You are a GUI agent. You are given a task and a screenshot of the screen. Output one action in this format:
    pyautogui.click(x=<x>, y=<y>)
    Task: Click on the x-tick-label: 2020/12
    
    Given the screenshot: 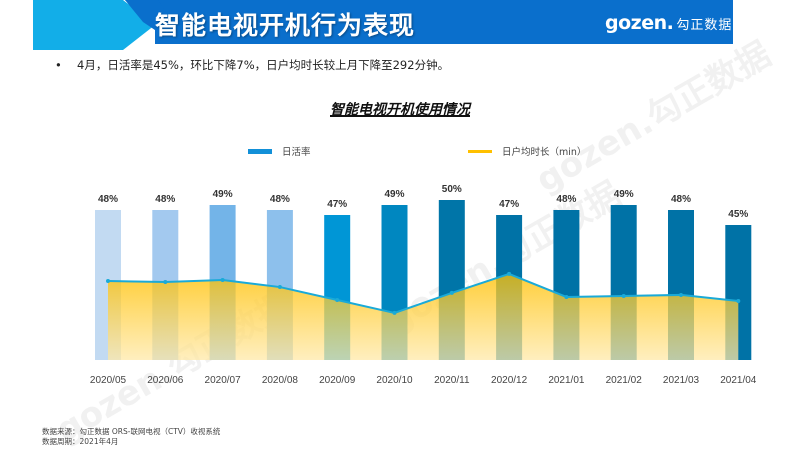 What is the action you would take?
    pyautogui.click(x=509, y=380)
    